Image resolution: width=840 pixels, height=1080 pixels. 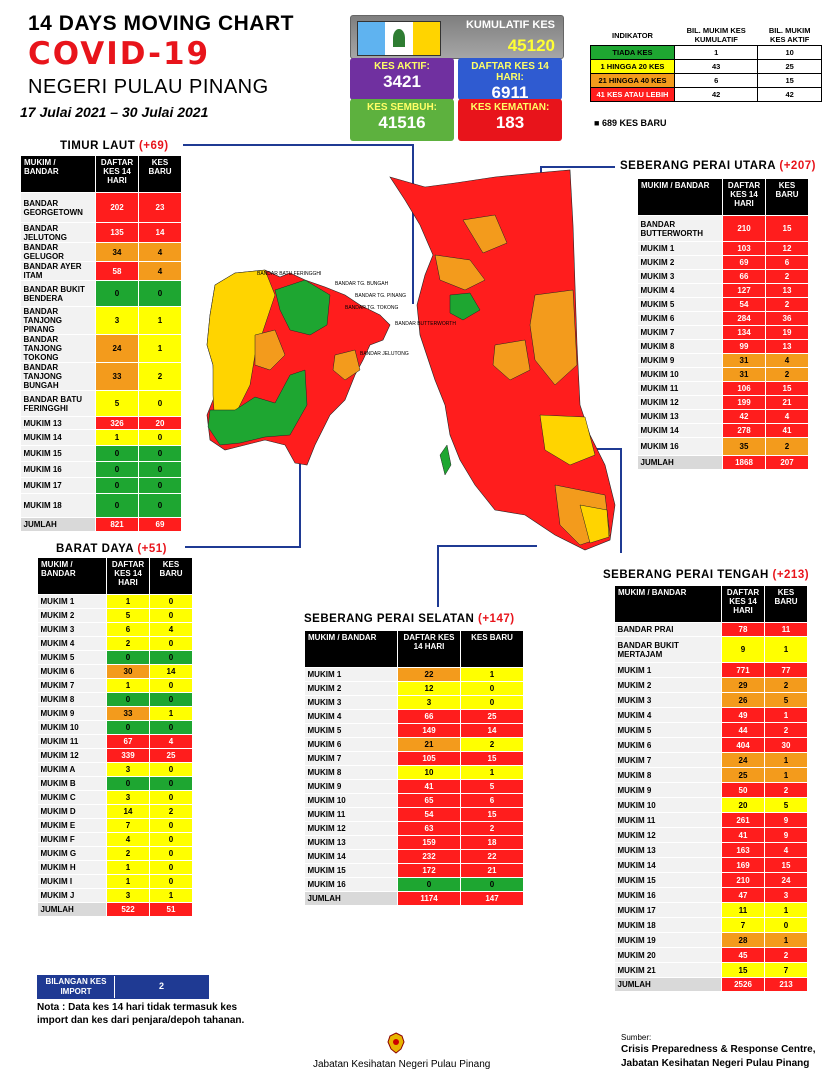 I want to click on daftar-kes: 24, so click(x=117, y=348).